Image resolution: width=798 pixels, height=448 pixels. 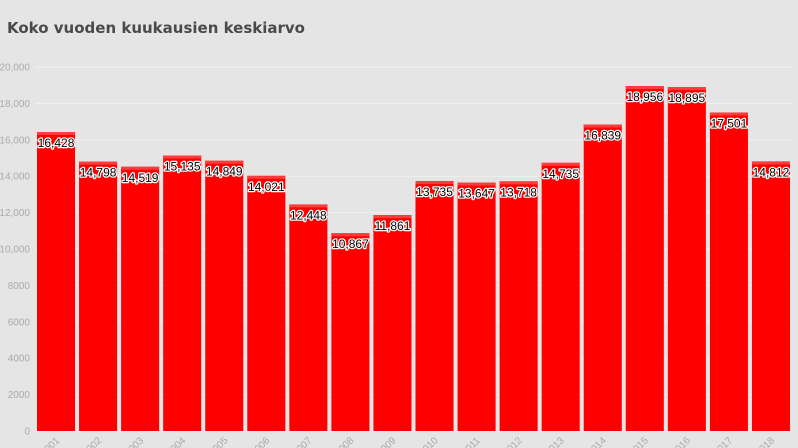 What do you see at coordinates (513, 441) in the screenshot?
I see `x-tick-label: 2012` at bounding box center [513, 441].